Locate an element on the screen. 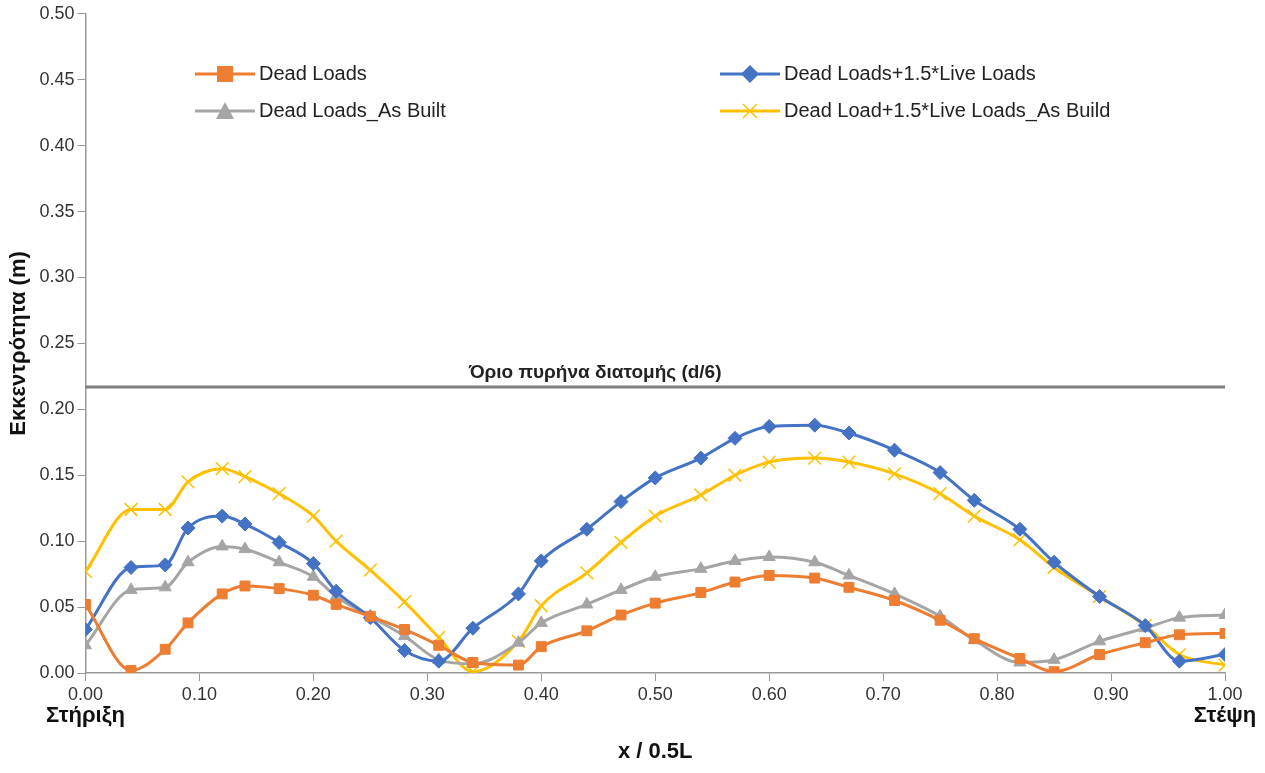 The height and width of the screenshot is (773, 1265). y-tick-label: 0.40 is located at coordinates (57, 144).